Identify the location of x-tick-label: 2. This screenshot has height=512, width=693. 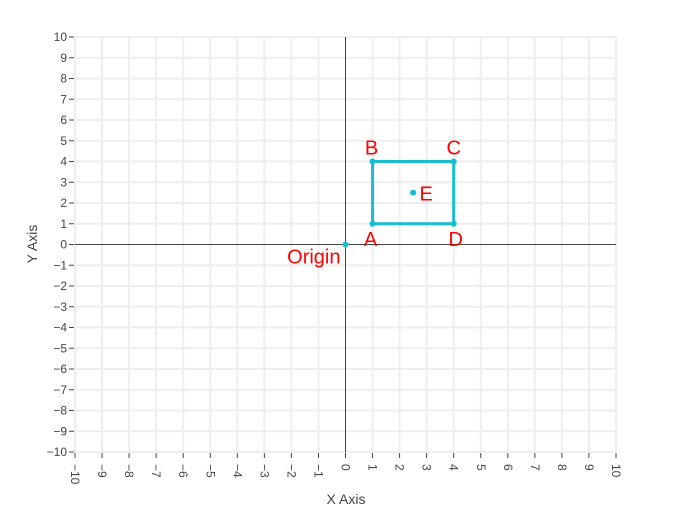
(400, 467).